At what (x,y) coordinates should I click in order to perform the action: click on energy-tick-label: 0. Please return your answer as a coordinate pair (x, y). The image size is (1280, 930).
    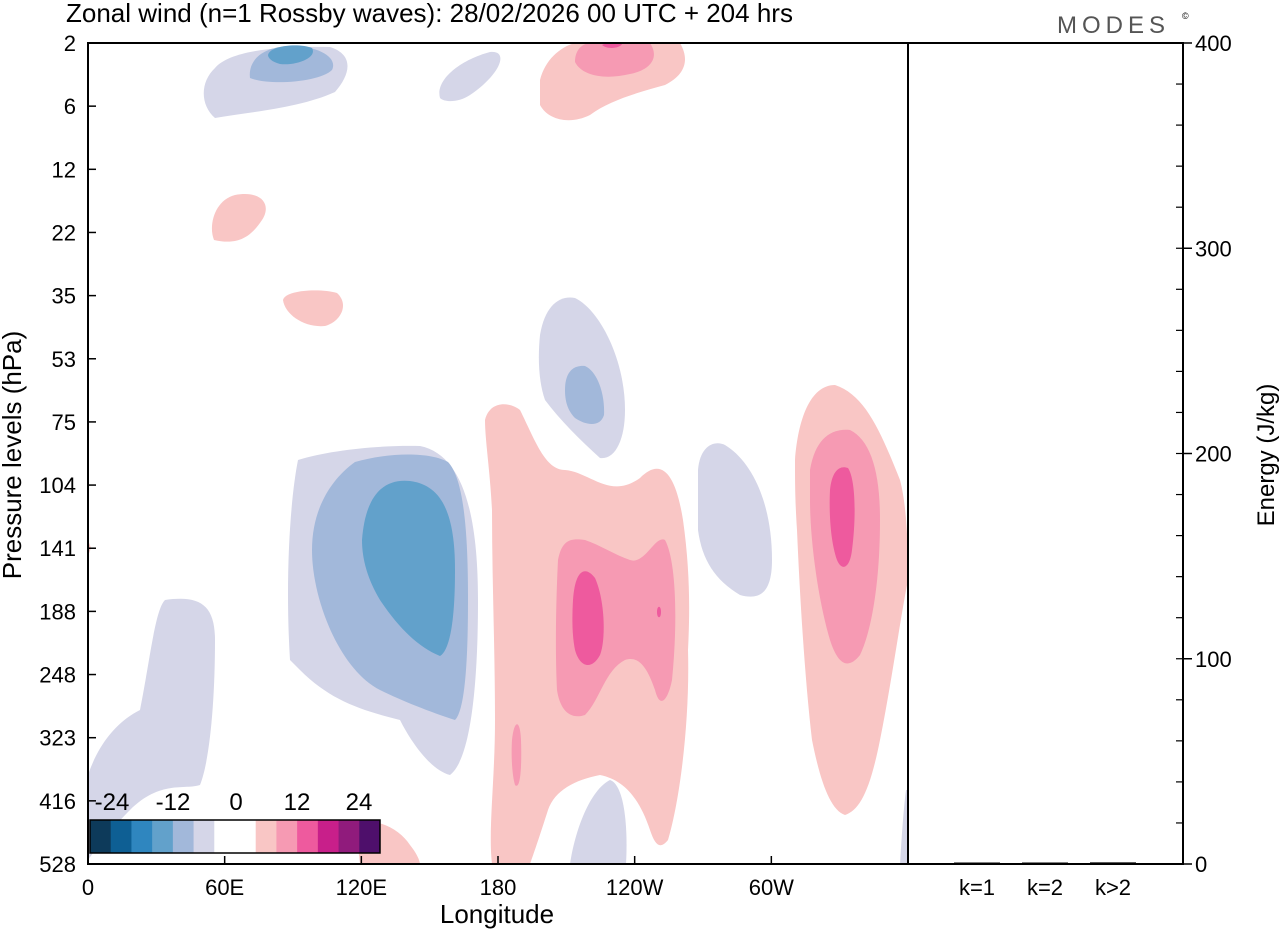
    Looking at the image, I should click on (1201, 864).